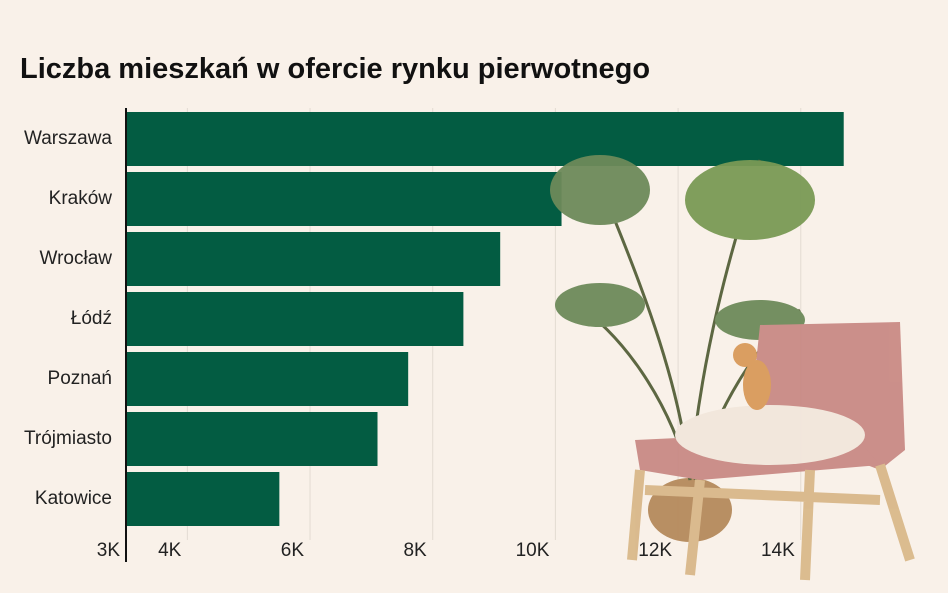  I want to click on x-tick-label: 4K, so click(170, 550).